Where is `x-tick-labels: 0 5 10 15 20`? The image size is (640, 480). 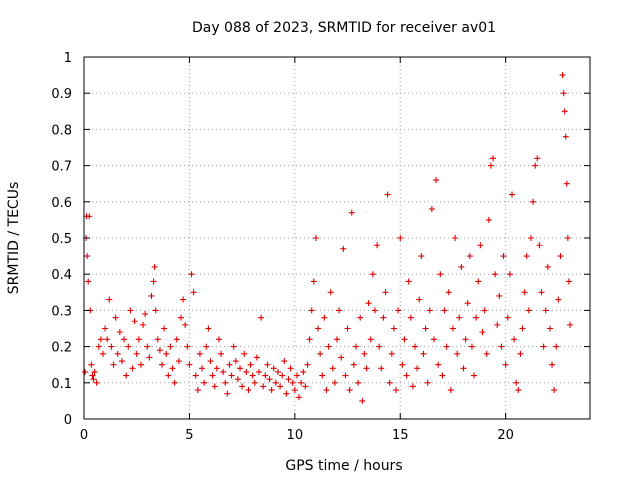 x-tick-labels: 0 5 10 15 20 is located at coordinates (297, 435).